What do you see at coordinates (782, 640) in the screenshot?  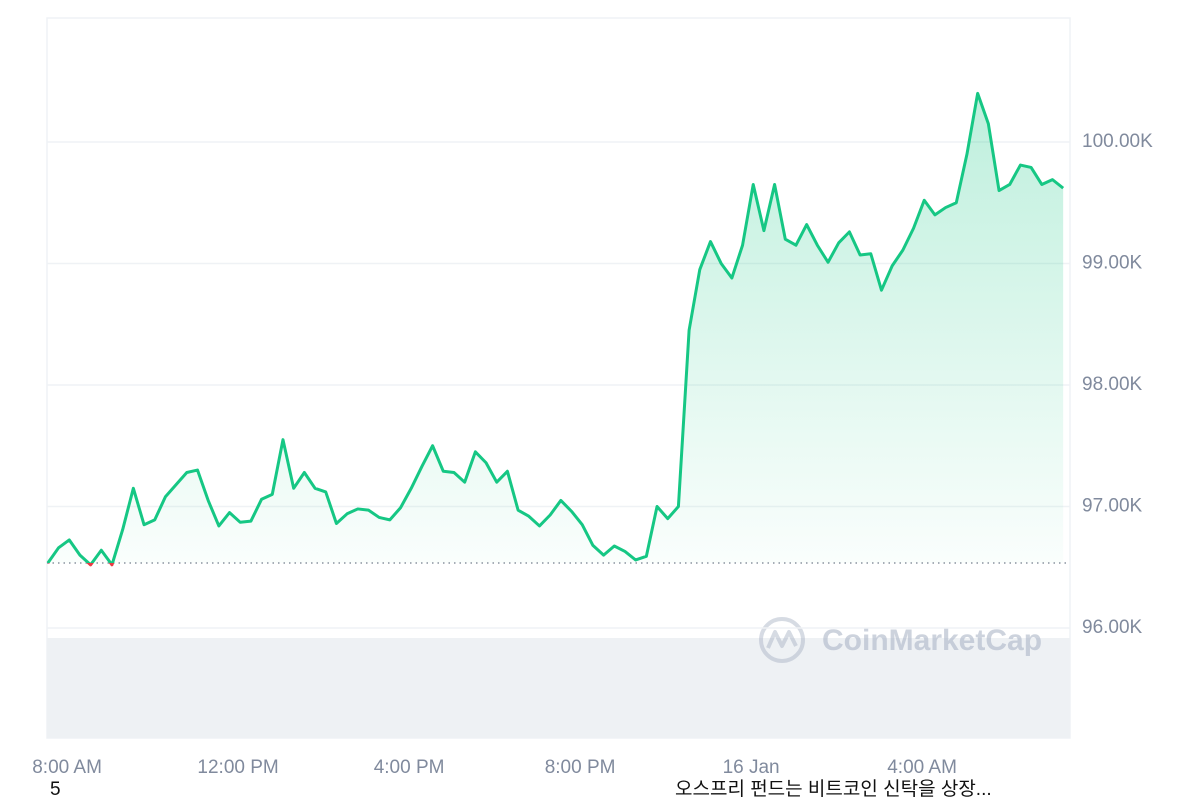 I see `watermark-logo` at bounding box center [782, 640].